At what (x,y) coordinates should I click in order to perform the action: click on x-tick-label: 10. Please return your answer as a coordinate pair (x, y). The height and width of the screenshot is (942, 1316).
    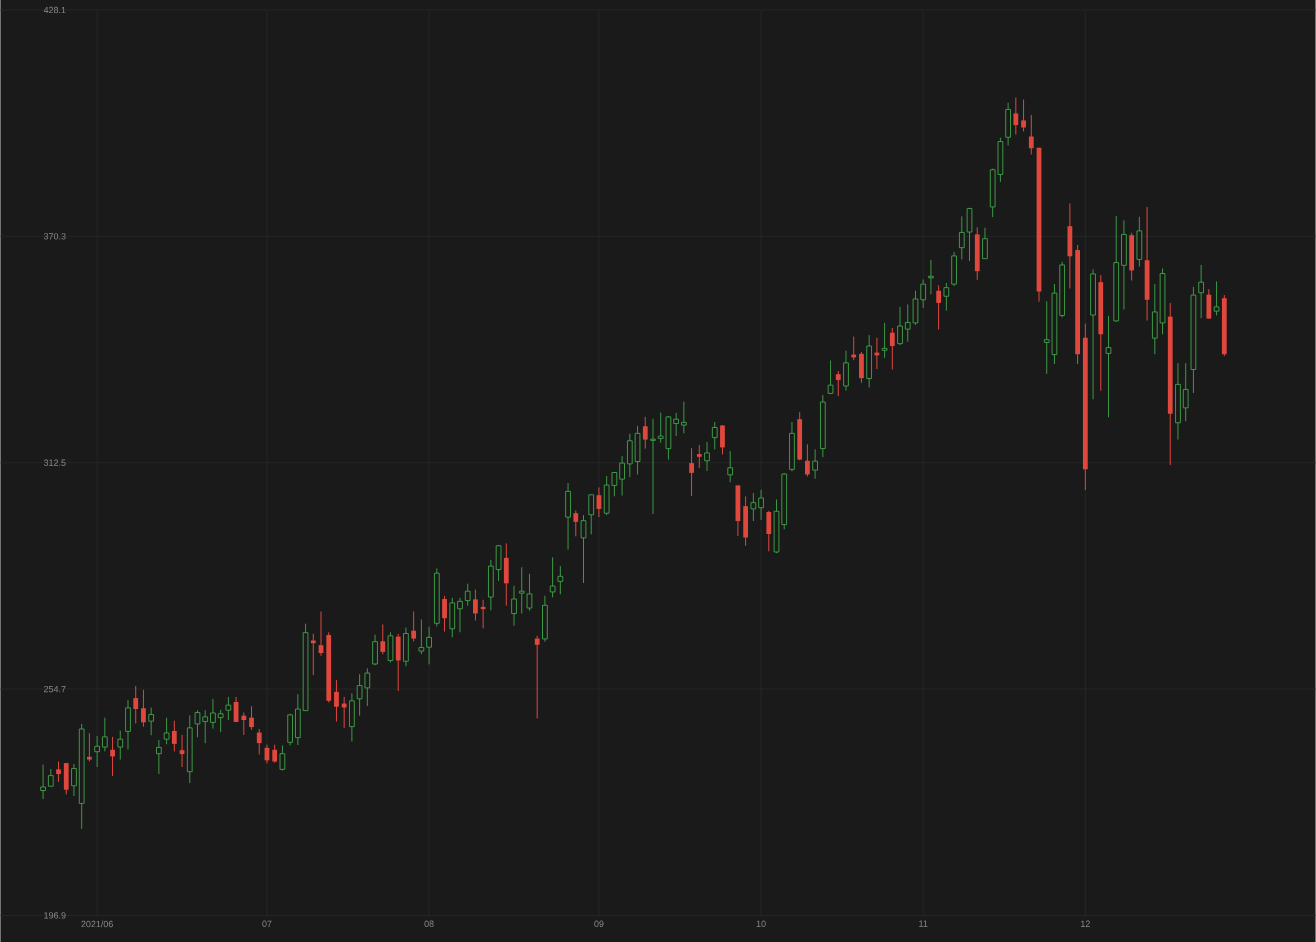
    Looking at the image, I should click on (761, 923).